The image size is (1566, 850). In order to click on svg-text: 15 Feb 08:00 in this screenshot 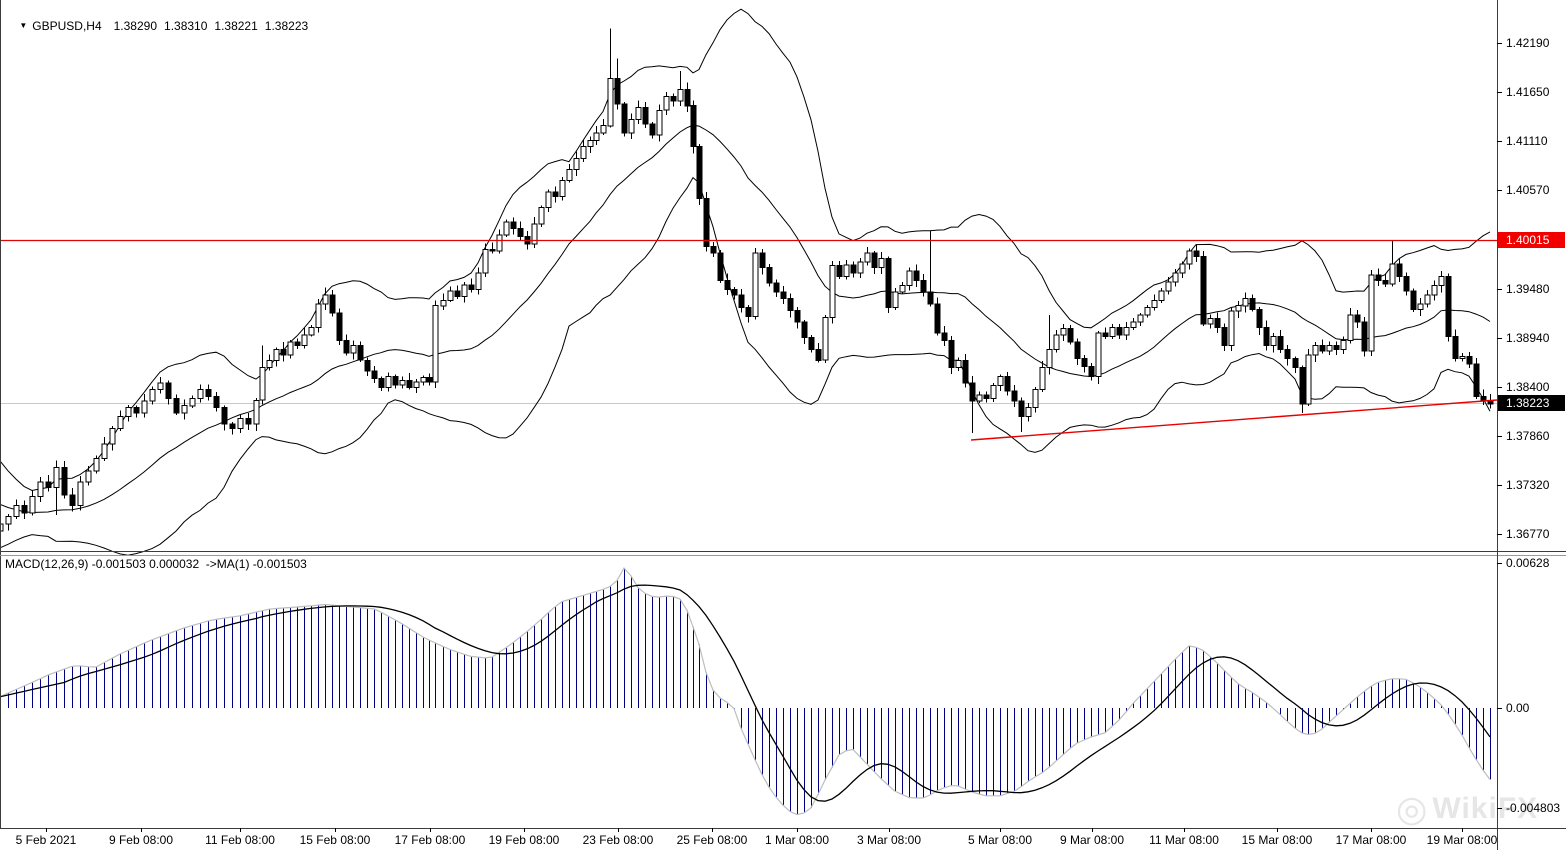, I will do `click(335, 840)`.